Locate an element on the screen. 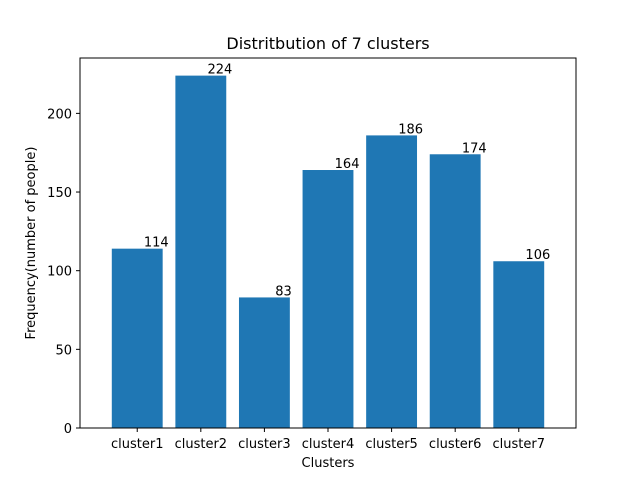  data-label-cluster4: 164 is located at coordinates (347, 164).